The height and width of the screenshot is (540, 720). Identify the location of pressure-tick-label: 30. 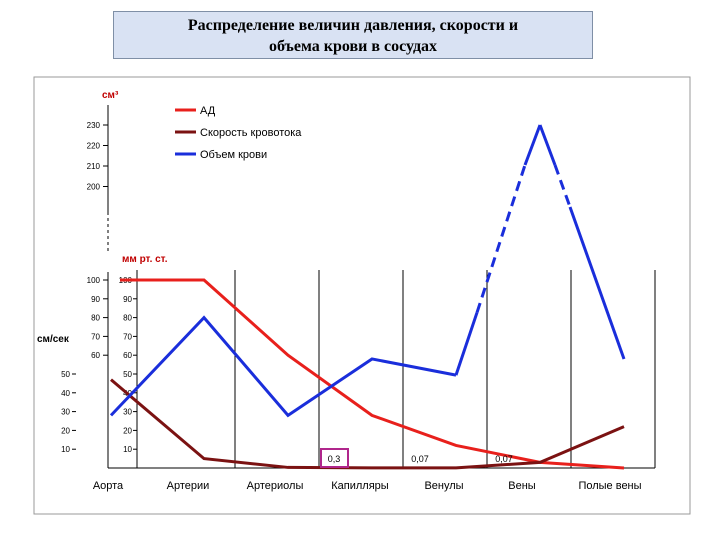
(127, 412).